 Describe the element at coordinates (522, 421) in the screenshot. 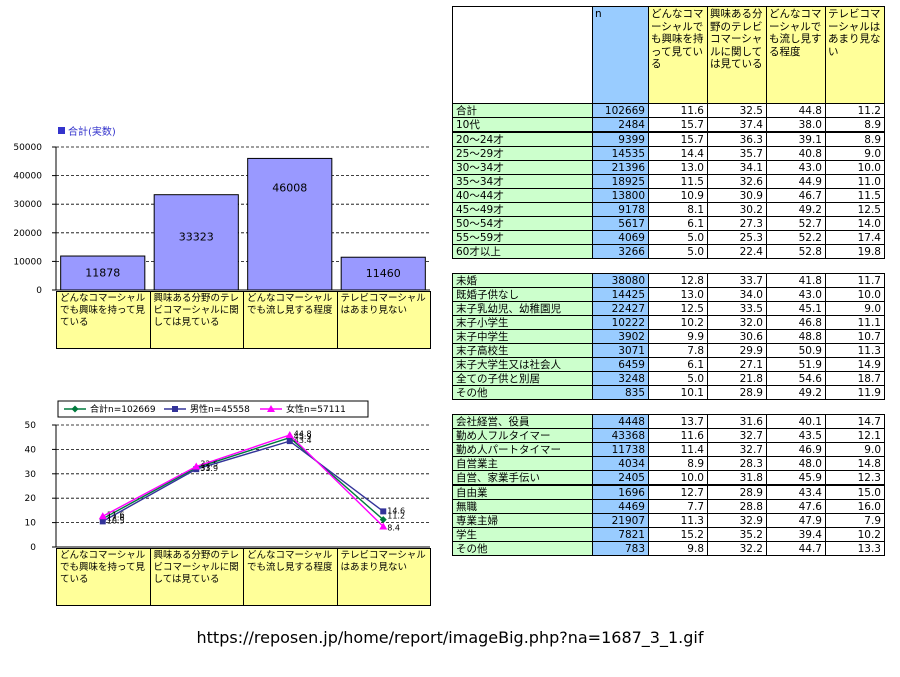

I see `row-label: 会社経営、役員` at that location.